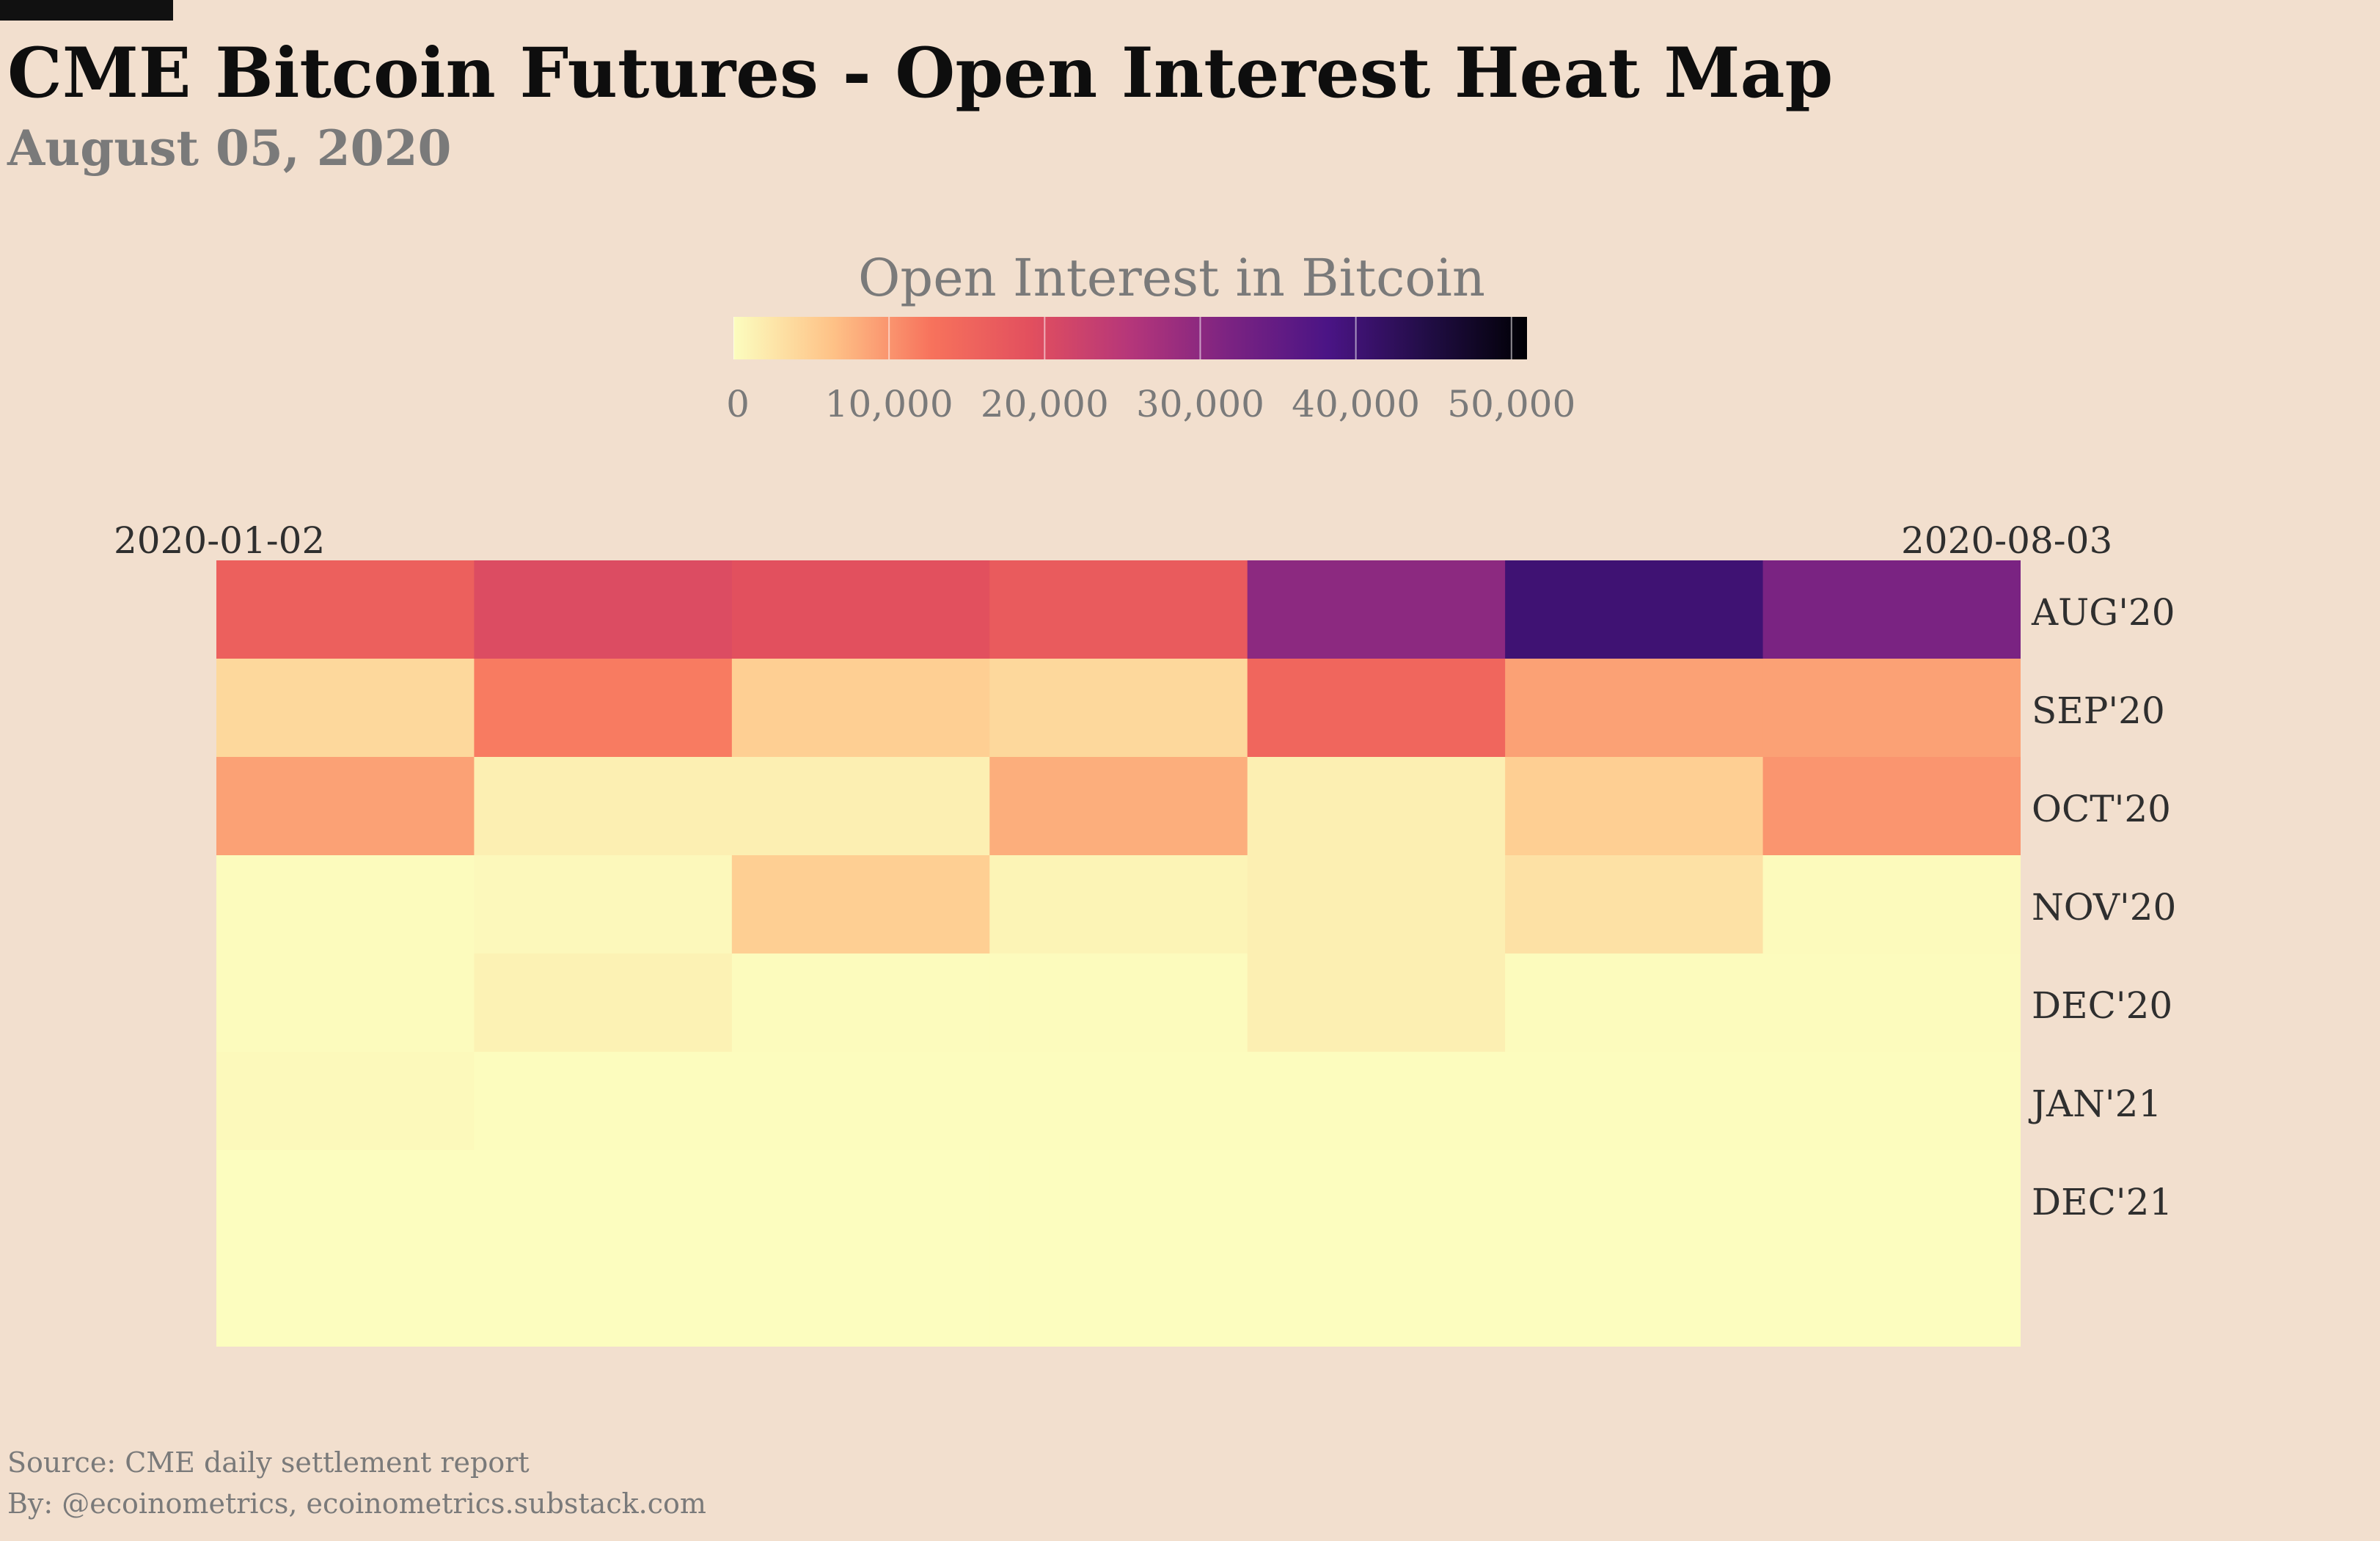 The width and height of the screenshot is (2380, 1541). I want to click on legend-gradient, so click(1130, 338).